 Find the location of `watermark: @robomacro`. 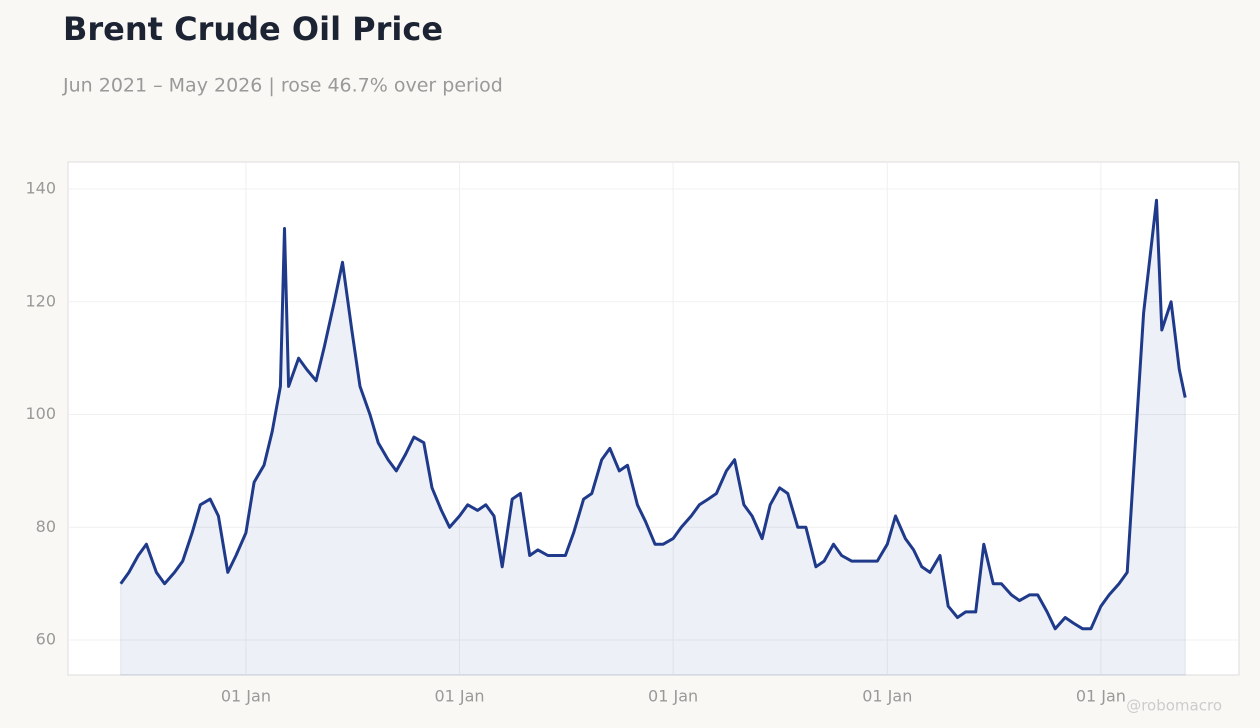

watermark: @robomacro is located at coordinates (1174, 706).